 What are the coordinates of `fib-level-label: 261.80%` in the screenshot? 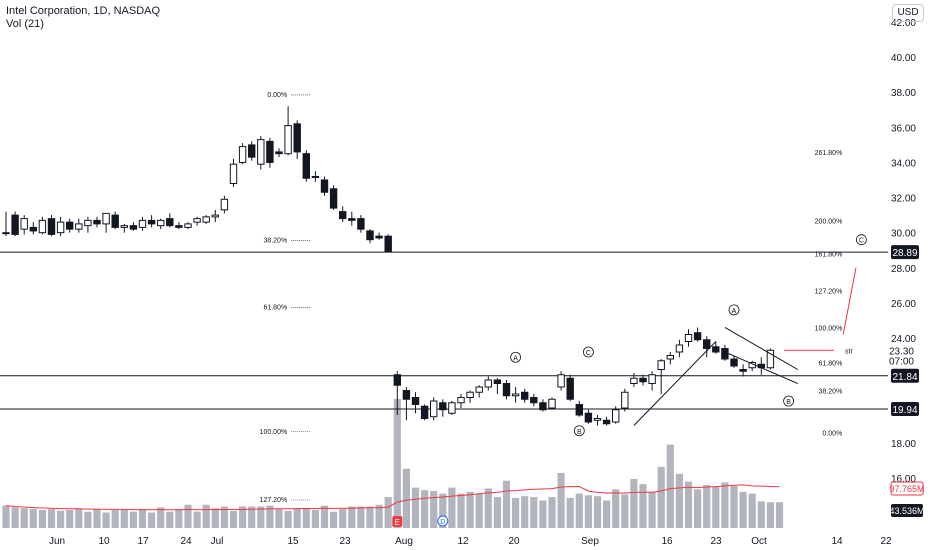 It's located at (829, 153).